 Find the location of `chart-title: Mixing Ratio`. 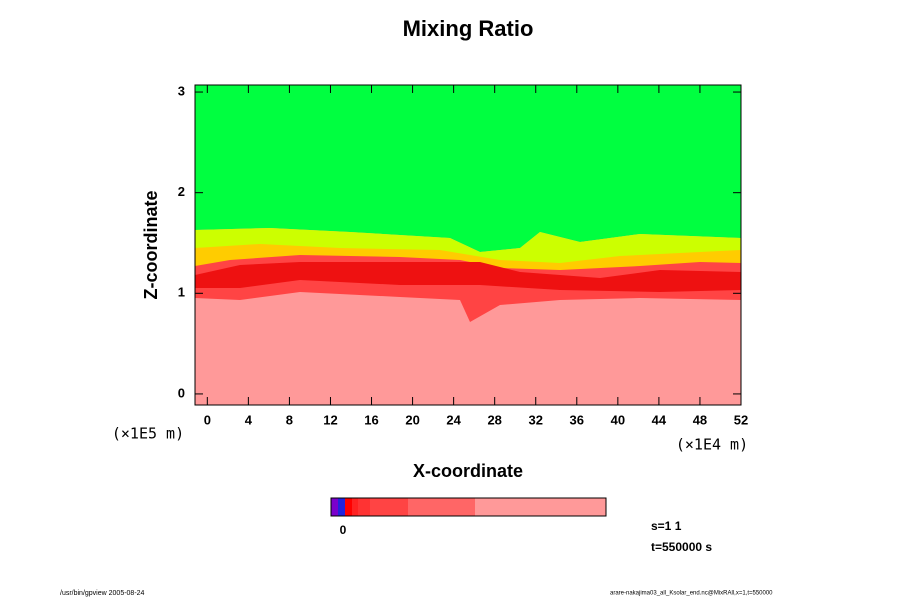

chart-title: Mixing Ratio is located at coordinates (468, 28).